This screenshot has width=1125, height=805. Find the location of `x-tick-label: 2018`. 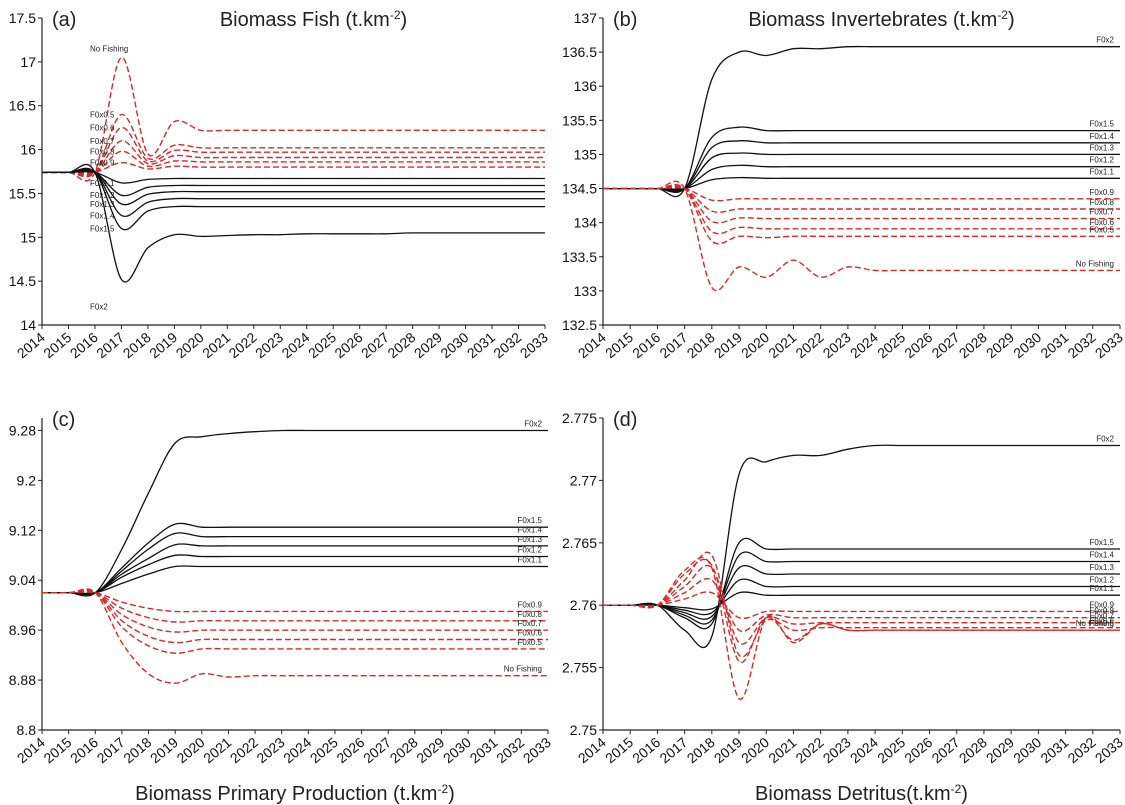

x-tick-label: 2018 is located at coordinates (137, 345).